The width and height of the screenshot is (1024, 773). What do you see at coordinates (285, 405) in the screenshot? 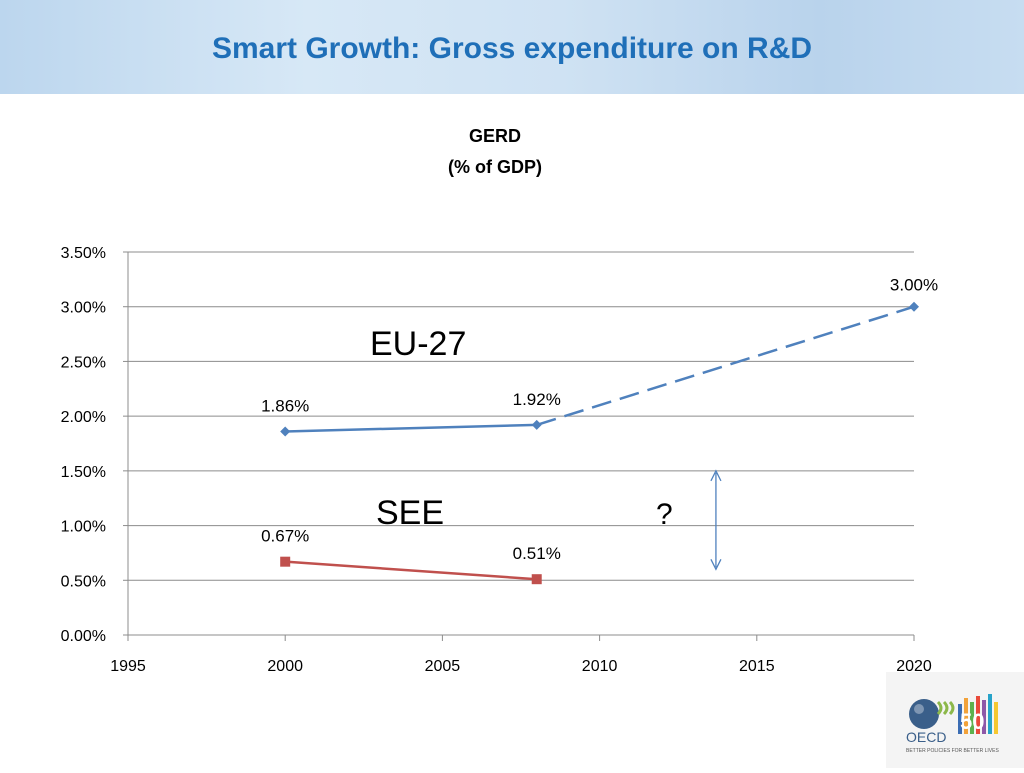
I see `data-label: 1.86%` at bounding box center [285, 405].